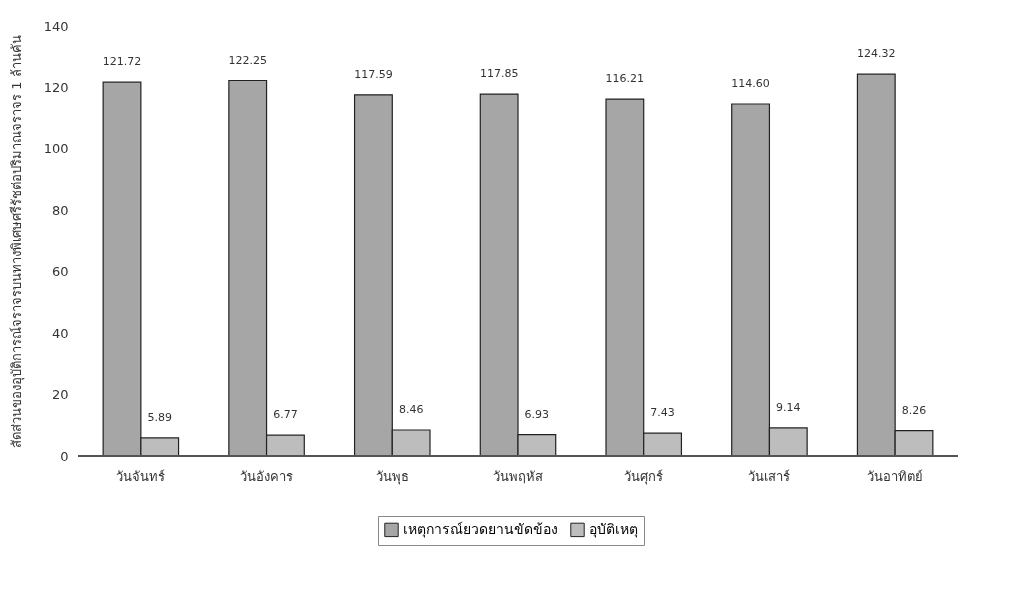  What do you see at coordinates (392, 476) in the screenshot?
I see `x-tick-label: วันพุธ` at bounding box center [392, 476].